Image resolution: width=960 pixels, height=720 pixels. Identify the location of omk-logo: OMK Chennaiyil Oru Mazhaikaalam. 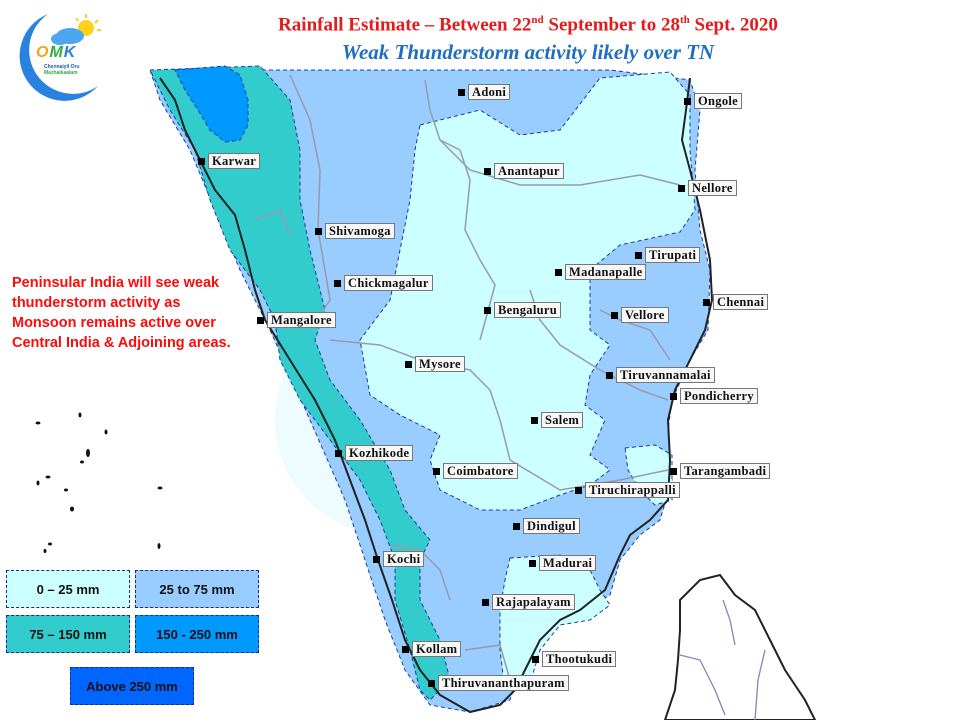
(58, 56).